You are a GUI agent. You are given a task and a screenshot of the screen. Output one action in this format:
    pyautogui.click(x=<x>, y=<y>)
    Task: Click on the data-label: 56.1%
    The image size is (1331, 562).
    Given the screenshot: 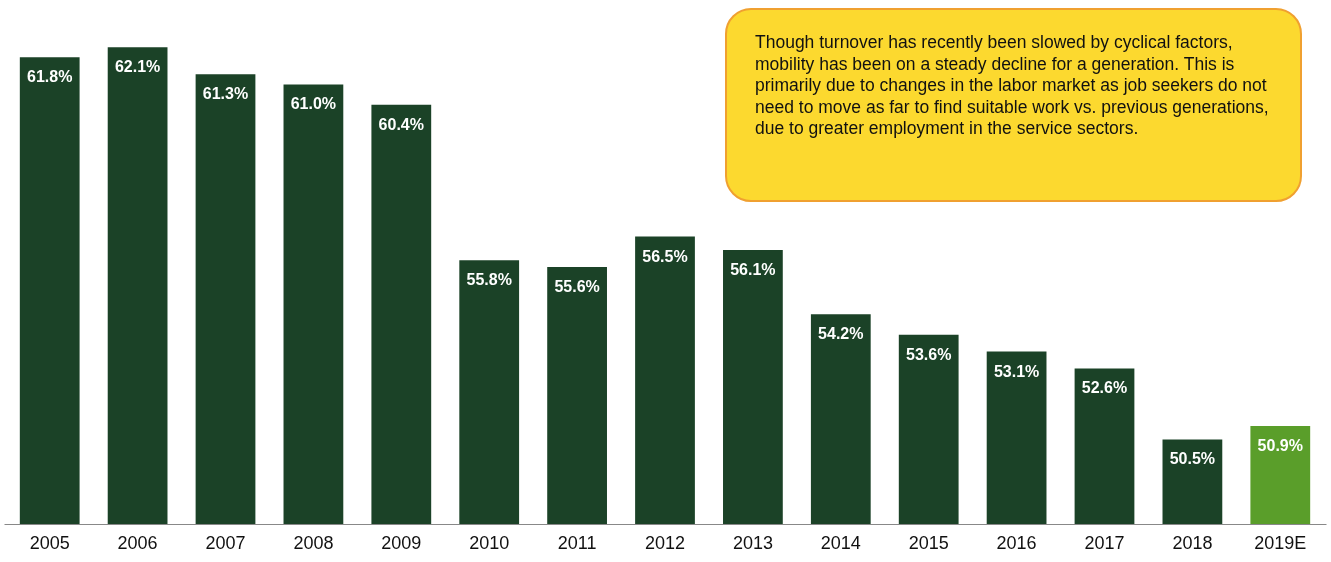 What is the action you would take?
    pyautogui.click(x=753, y=270)
    